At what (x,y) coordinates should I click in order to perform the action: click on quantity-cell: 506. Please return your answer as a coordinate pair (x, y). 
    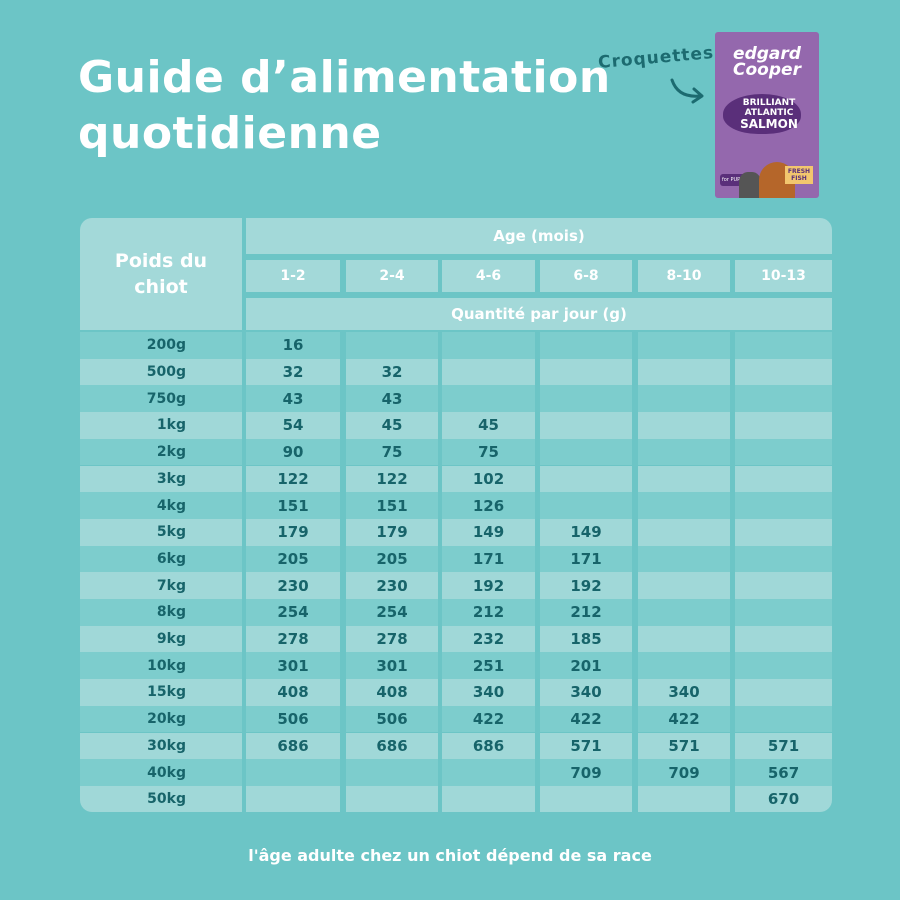
    Looking at the image, I should click on (293, 719).